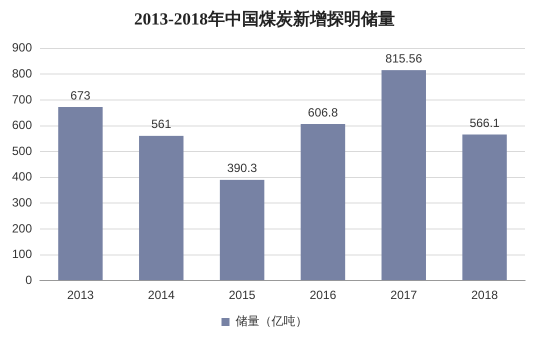  Describe the element at coordinates (485, 123) in the screenshot. I see `data-label: 566.1` at that location.